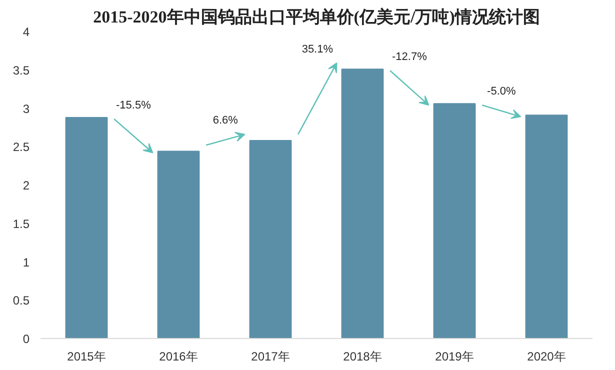  What do you see at coordinates (21, 70) in the screenshot?
I see `y-tick-label: 3.5` at bounding box center [21, 70].